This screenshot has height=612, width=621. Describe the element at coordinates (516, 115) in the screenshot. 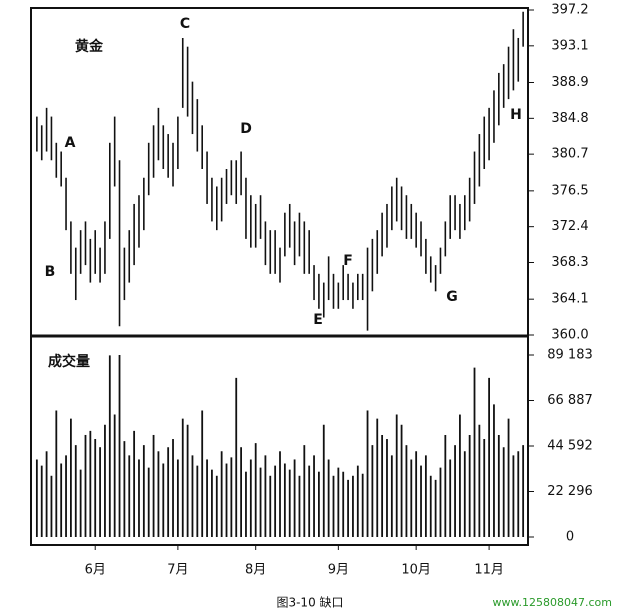

I see `annotation: H` at that location.